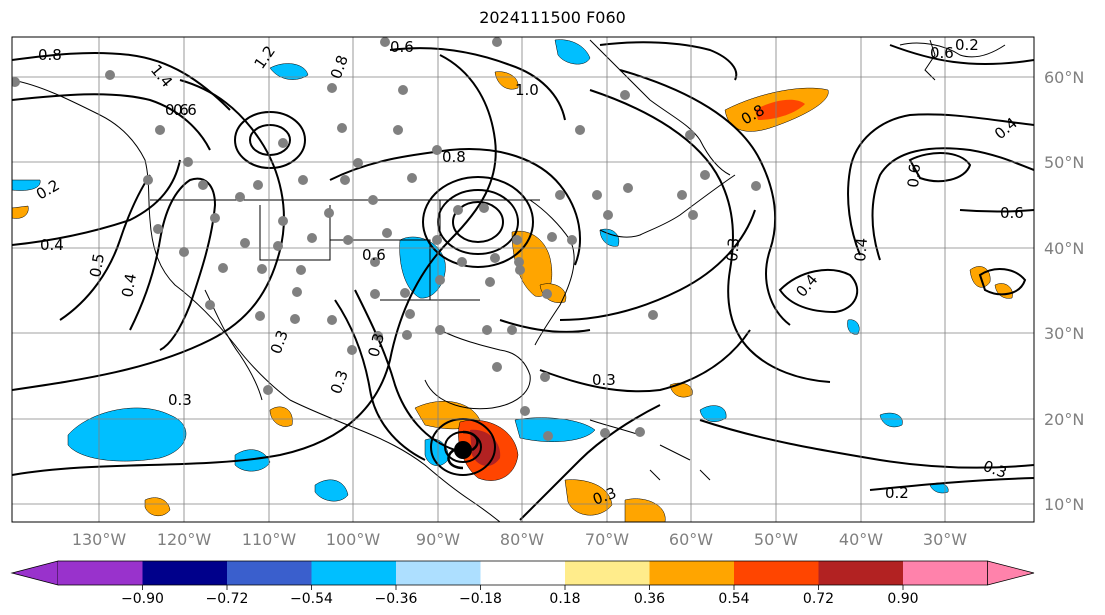  What do you see at coordinates (1064, 248) in the screenshot?
I see `lat-label: 40°N` at bounding box center [1064, 248].